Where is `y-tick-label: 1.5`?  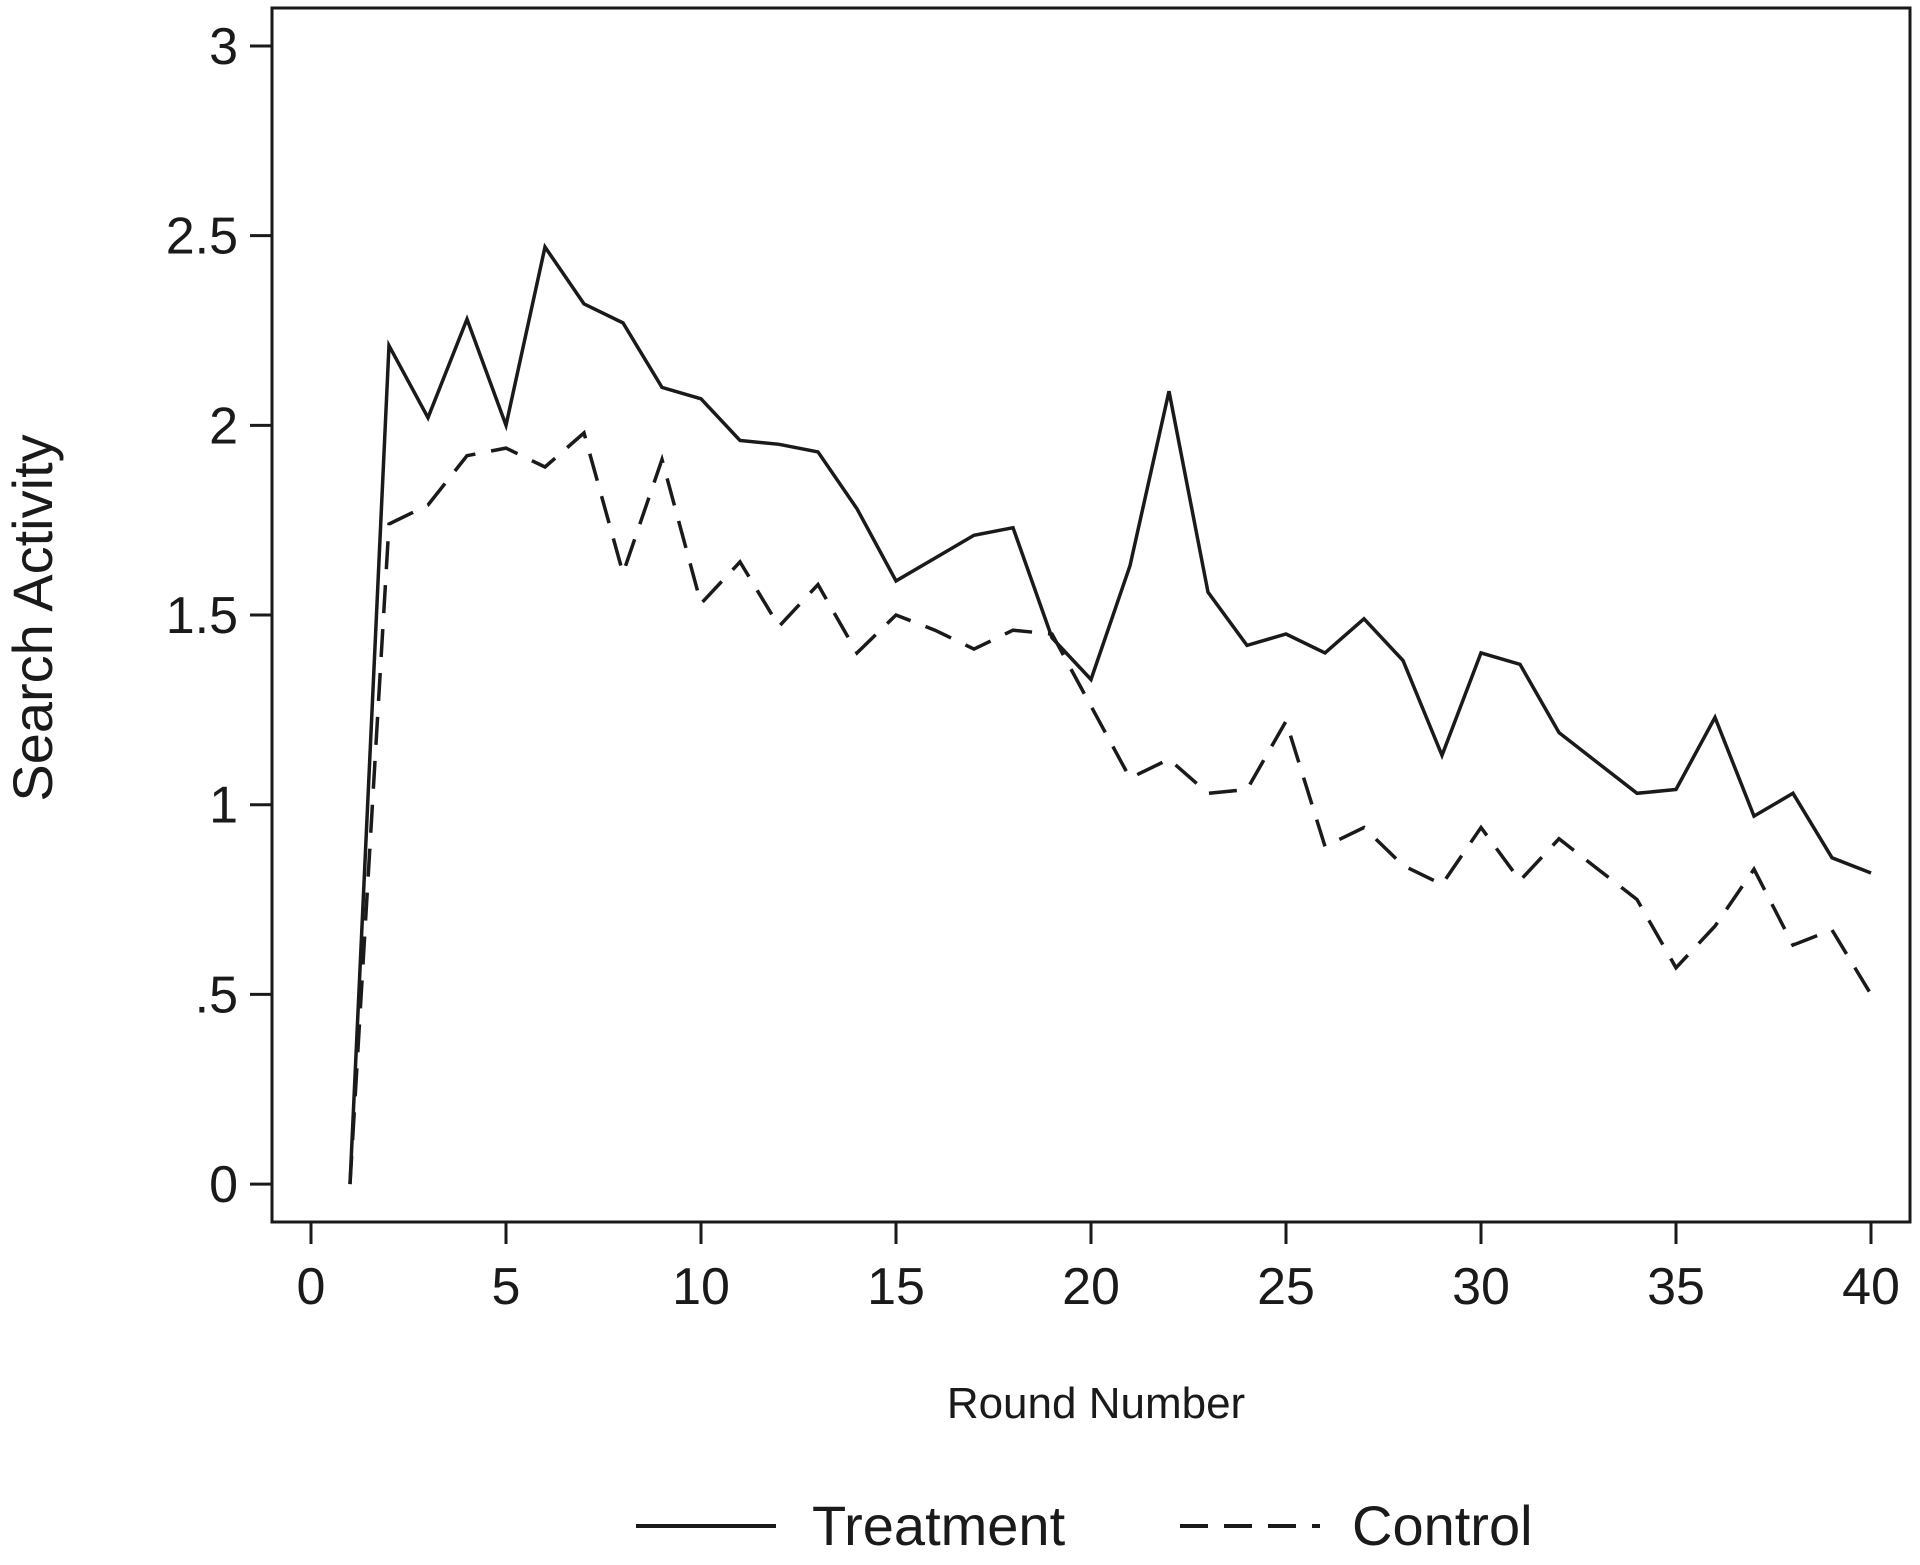
y-tick-label: 1.5 is located at coordinates (202, 616).